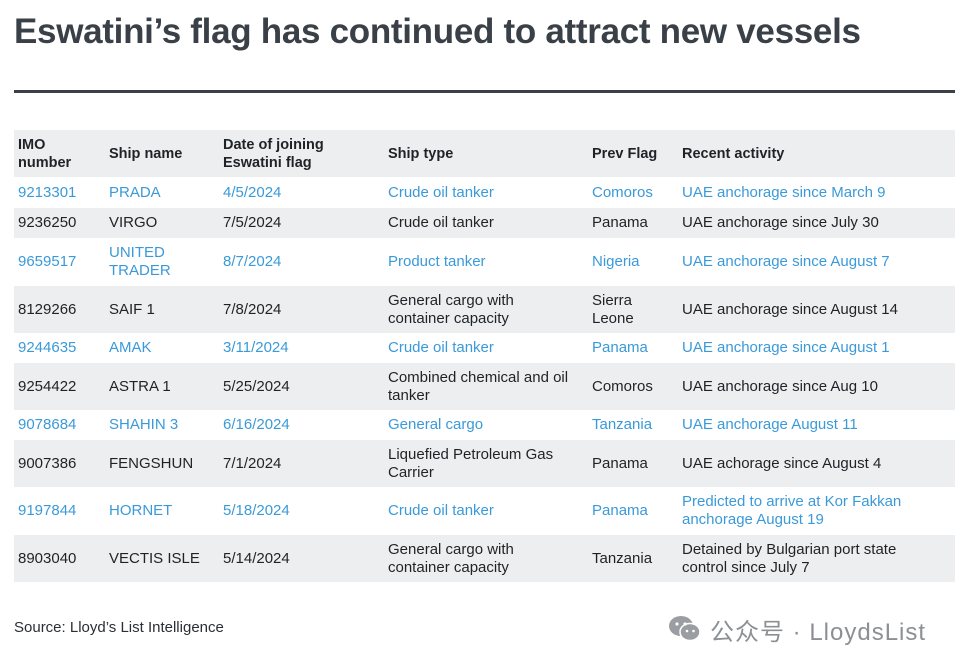  I want to click on cell-date: 4/5/2024, so click(301, 192).